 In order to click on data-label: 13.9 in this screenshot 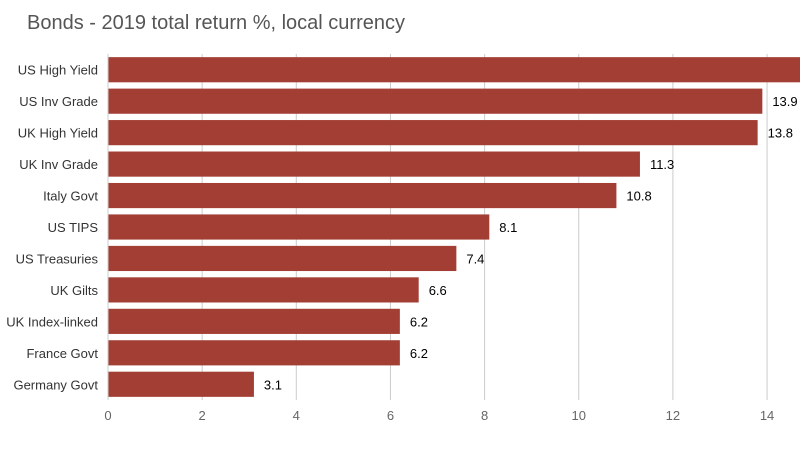, I will do `click(784, 101)`.